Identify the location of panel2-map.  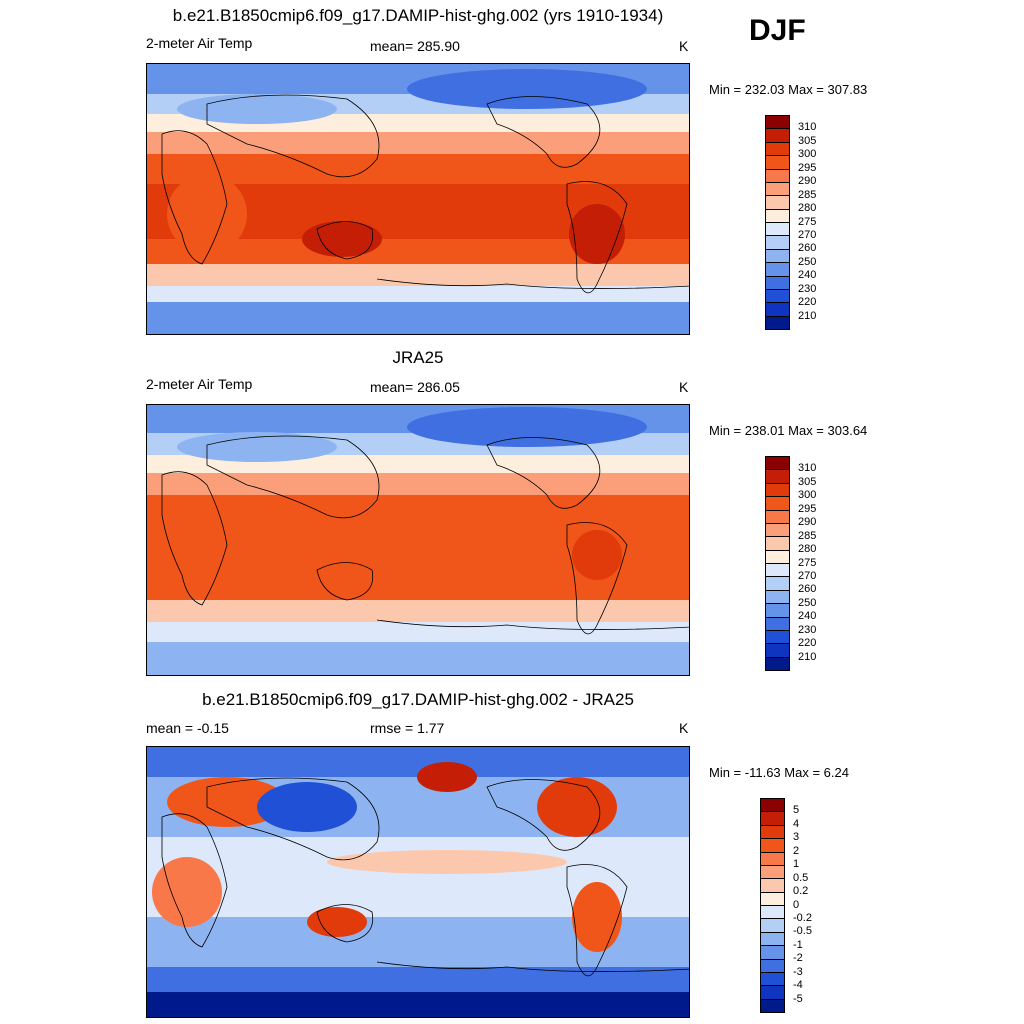
(418, 540).